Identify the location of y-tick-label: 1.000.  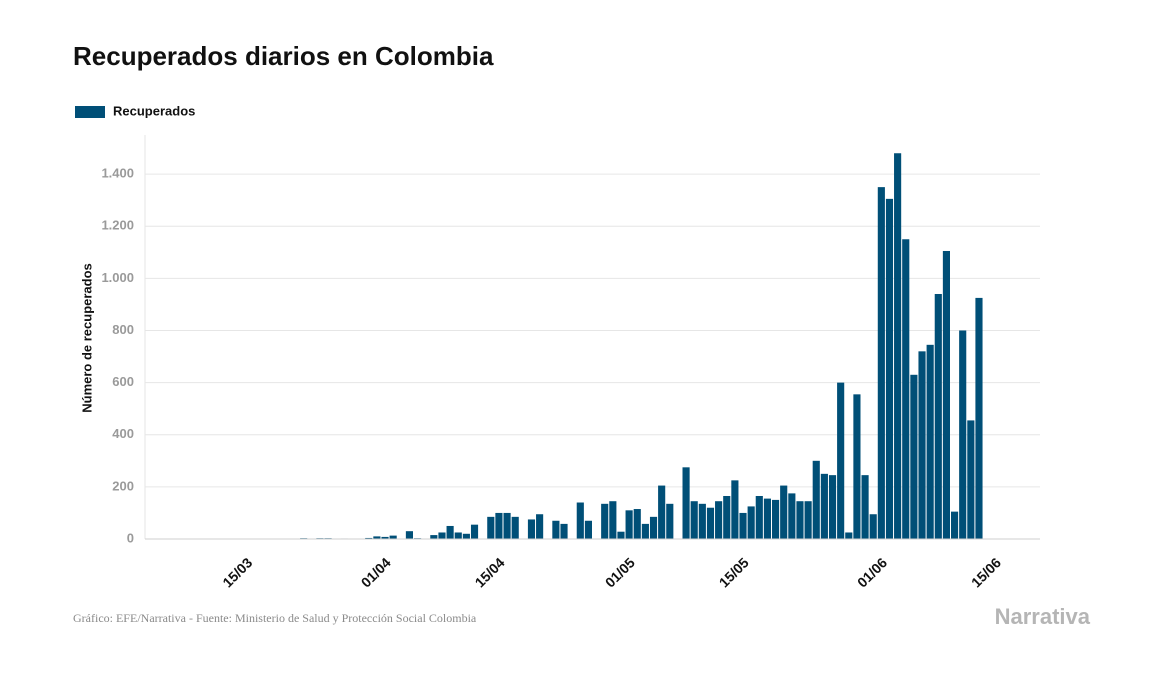
(117, 277).